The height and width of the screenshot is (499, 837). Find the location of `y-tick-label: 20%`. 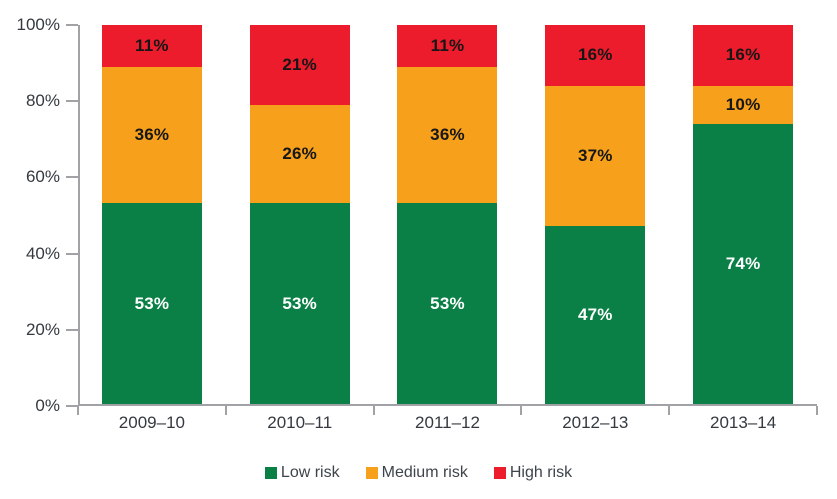

y-tick-label: 20% is located at coordinates (42, 329).